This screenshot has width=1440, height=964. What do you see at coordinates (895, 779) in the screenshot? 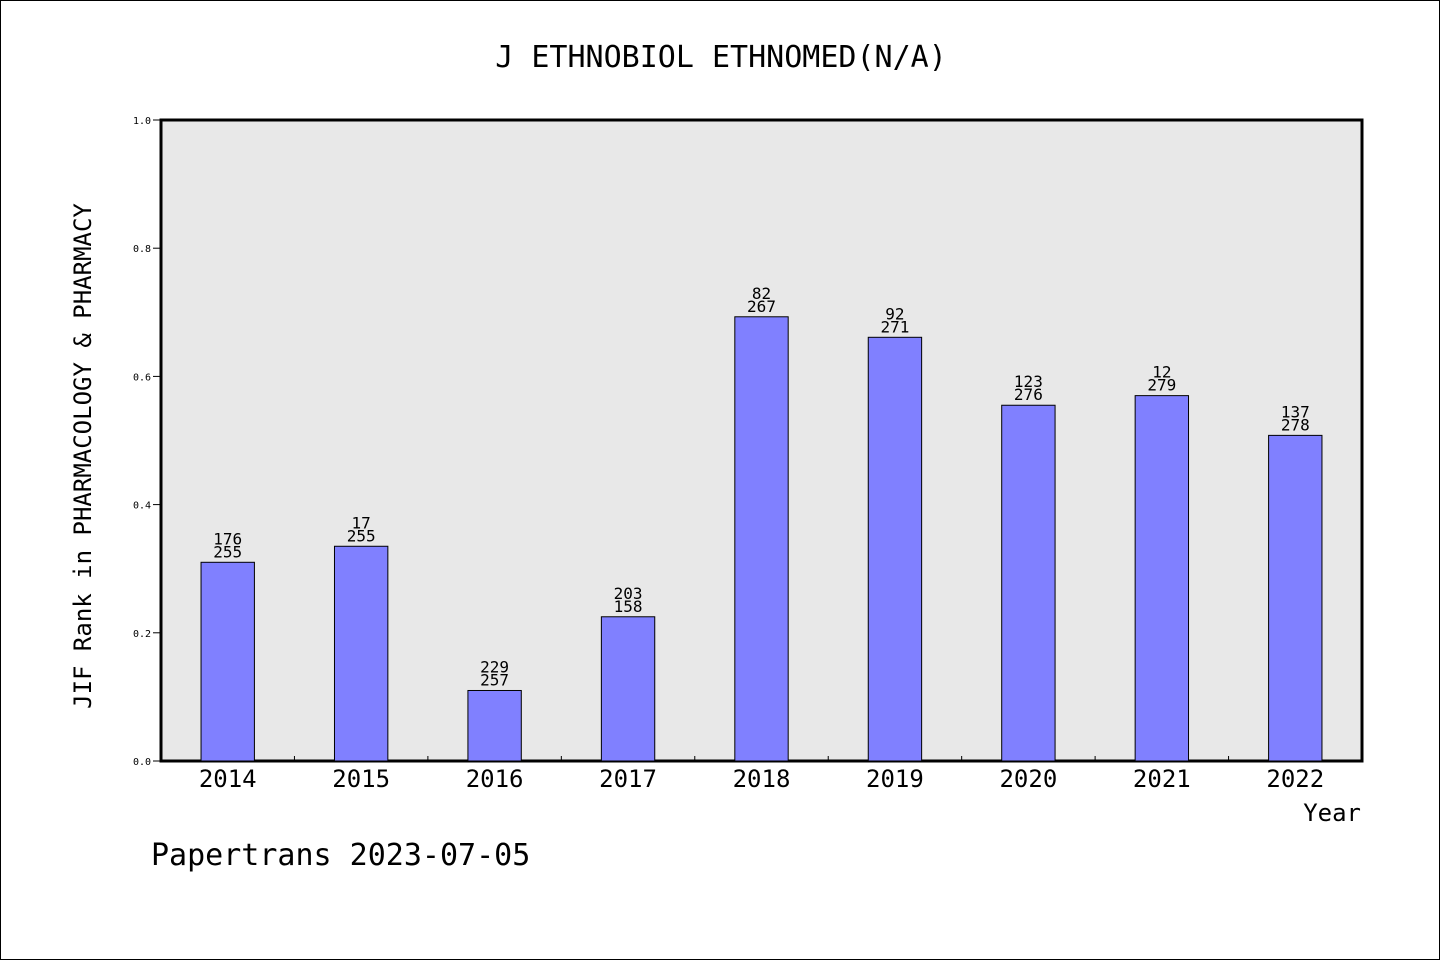
I see `x-tick-label-2019: 2019` at bounding box center [895, 779].